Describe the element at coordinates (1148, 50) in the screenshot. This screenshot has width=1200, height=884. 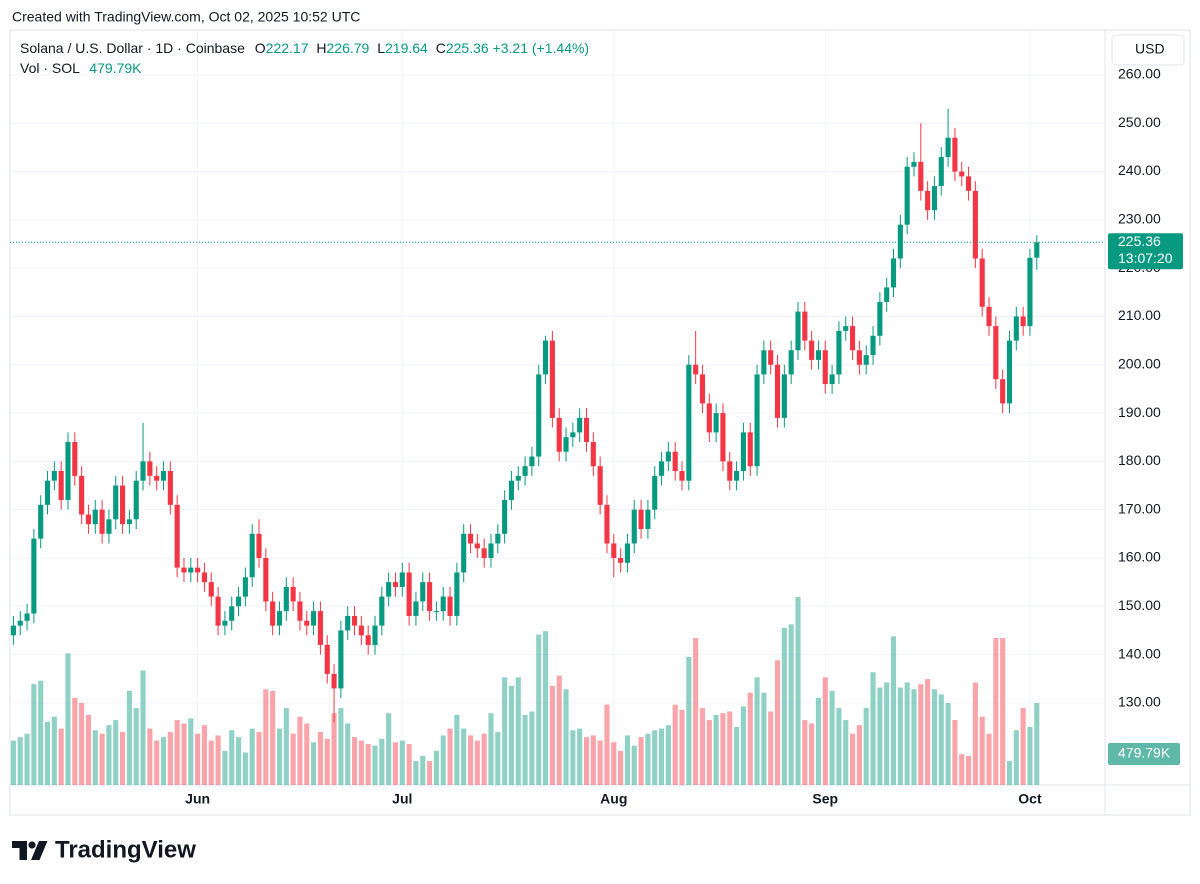
I see `currency-button` at that location.